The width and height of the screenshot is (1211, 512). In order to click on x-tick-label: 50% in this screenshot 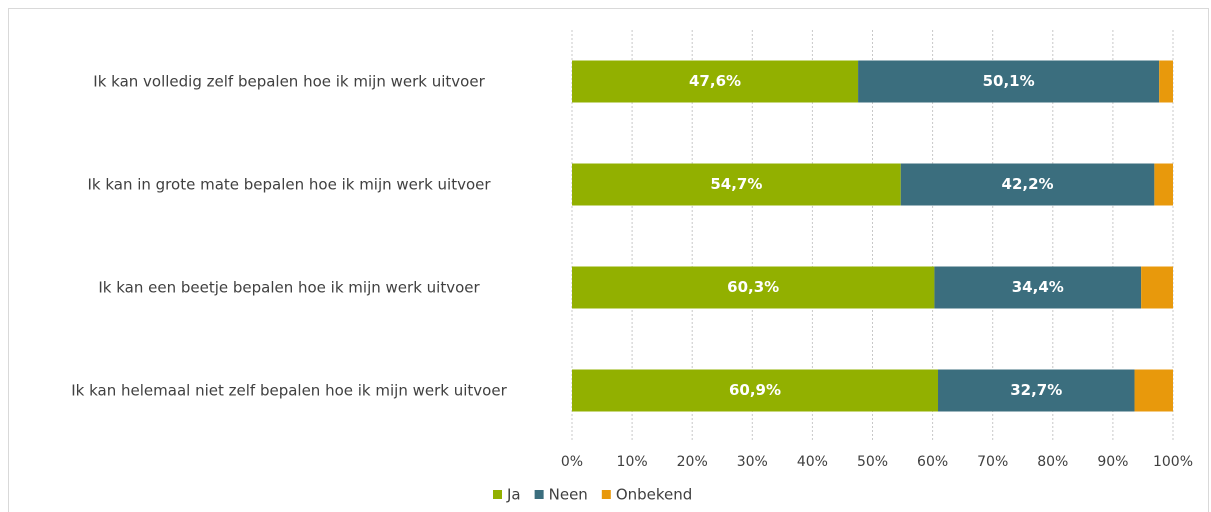, I will do `click(872, 462)`.